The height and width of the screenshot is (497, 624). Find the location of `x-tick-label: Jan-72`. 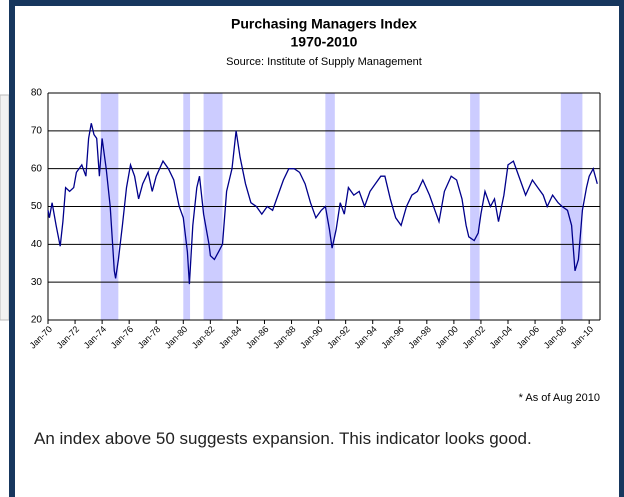

x-tick-label: Jan-72 is located at coordinates (68, 337).